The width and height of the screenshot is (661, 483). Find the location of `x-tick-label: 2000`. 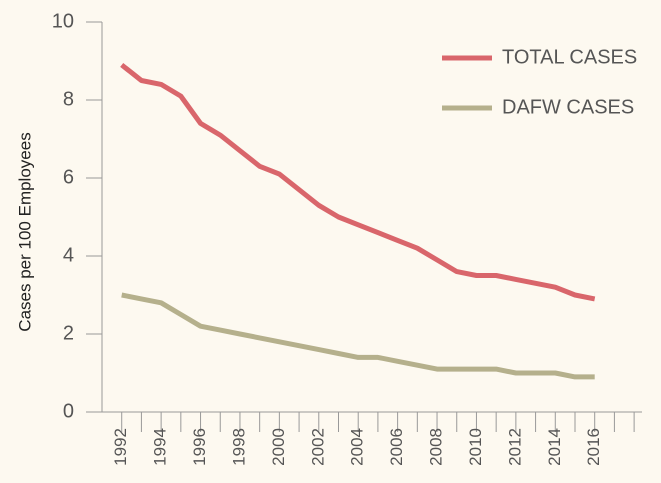

x-tick-label: 2000 is located at coordinates (278, 447).